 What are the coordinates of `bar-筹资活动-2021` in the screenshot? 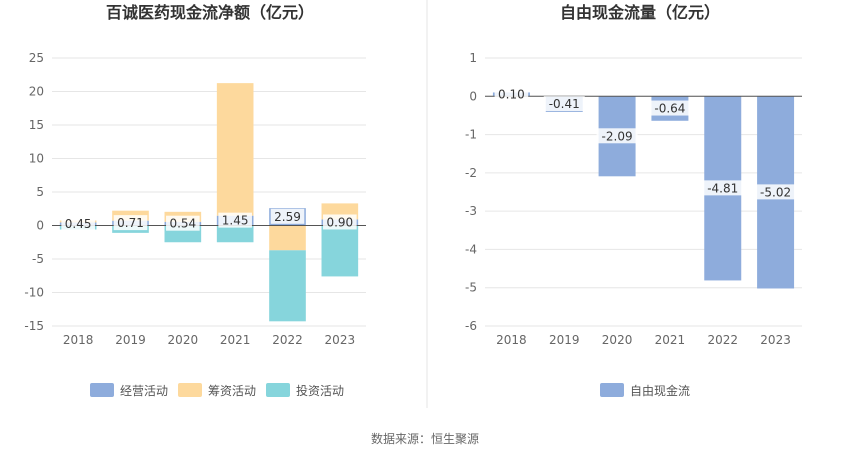 It's located at (235, 149).